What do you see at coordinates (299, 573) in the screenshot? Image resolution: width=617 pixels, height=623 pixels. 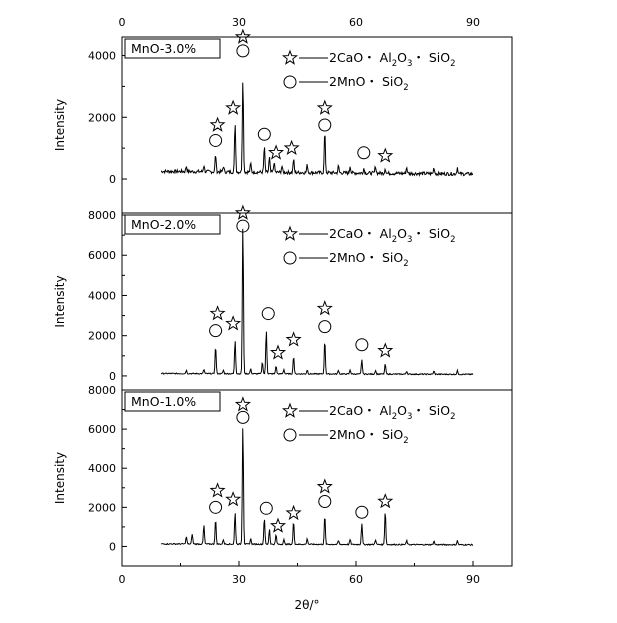 I see `bottom-x-axis: 0 30 60 90` at bounding box center [299, 573].